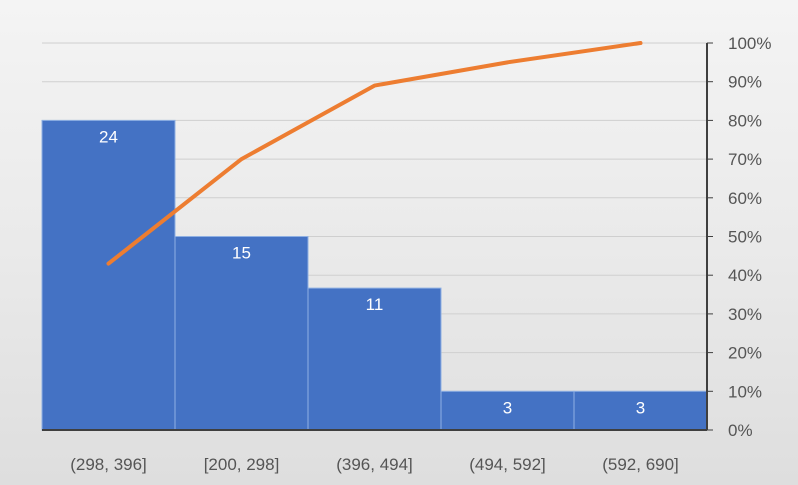 This screenshot has height=485, width=798. What do you see at coordinates (108, 464) in the screenshot?
I see `category-label: (298, 396]` at bounding box center [108, 464].